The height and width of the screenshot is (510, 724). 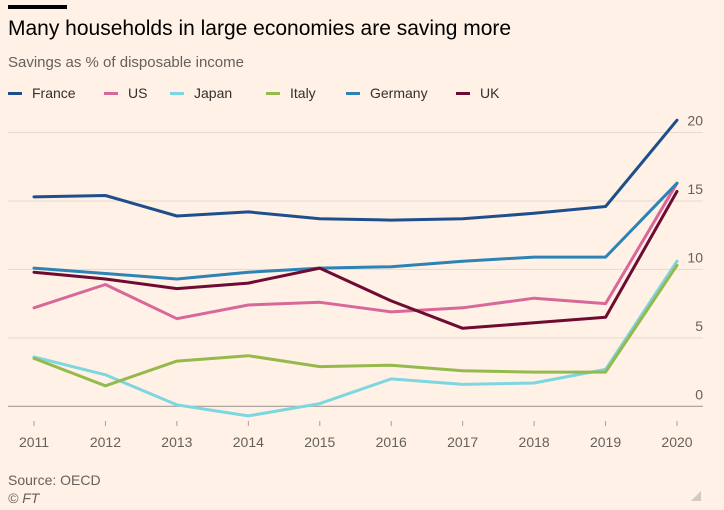 I want to click on legend-item-uk: UK, so click(x=477, y=93).